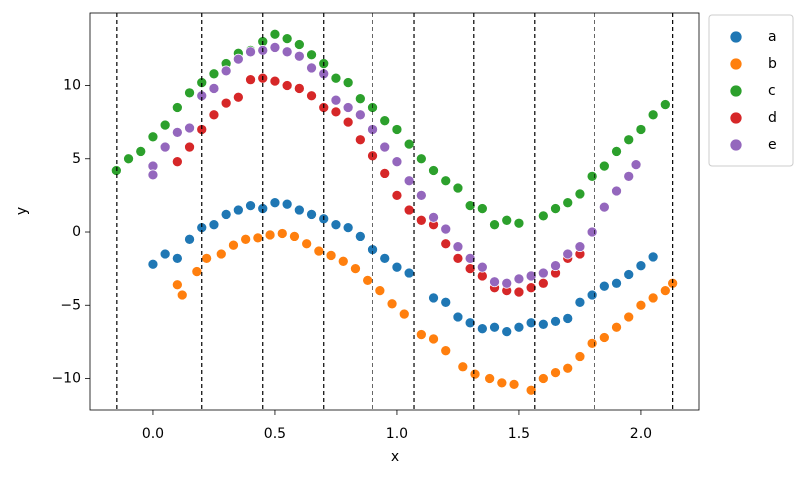 Image resolution: width=800 pixels, height=482 pixels. Describe the element at coordinates (772, 145) in the screenshot. I see `legend-label: e` at that location.